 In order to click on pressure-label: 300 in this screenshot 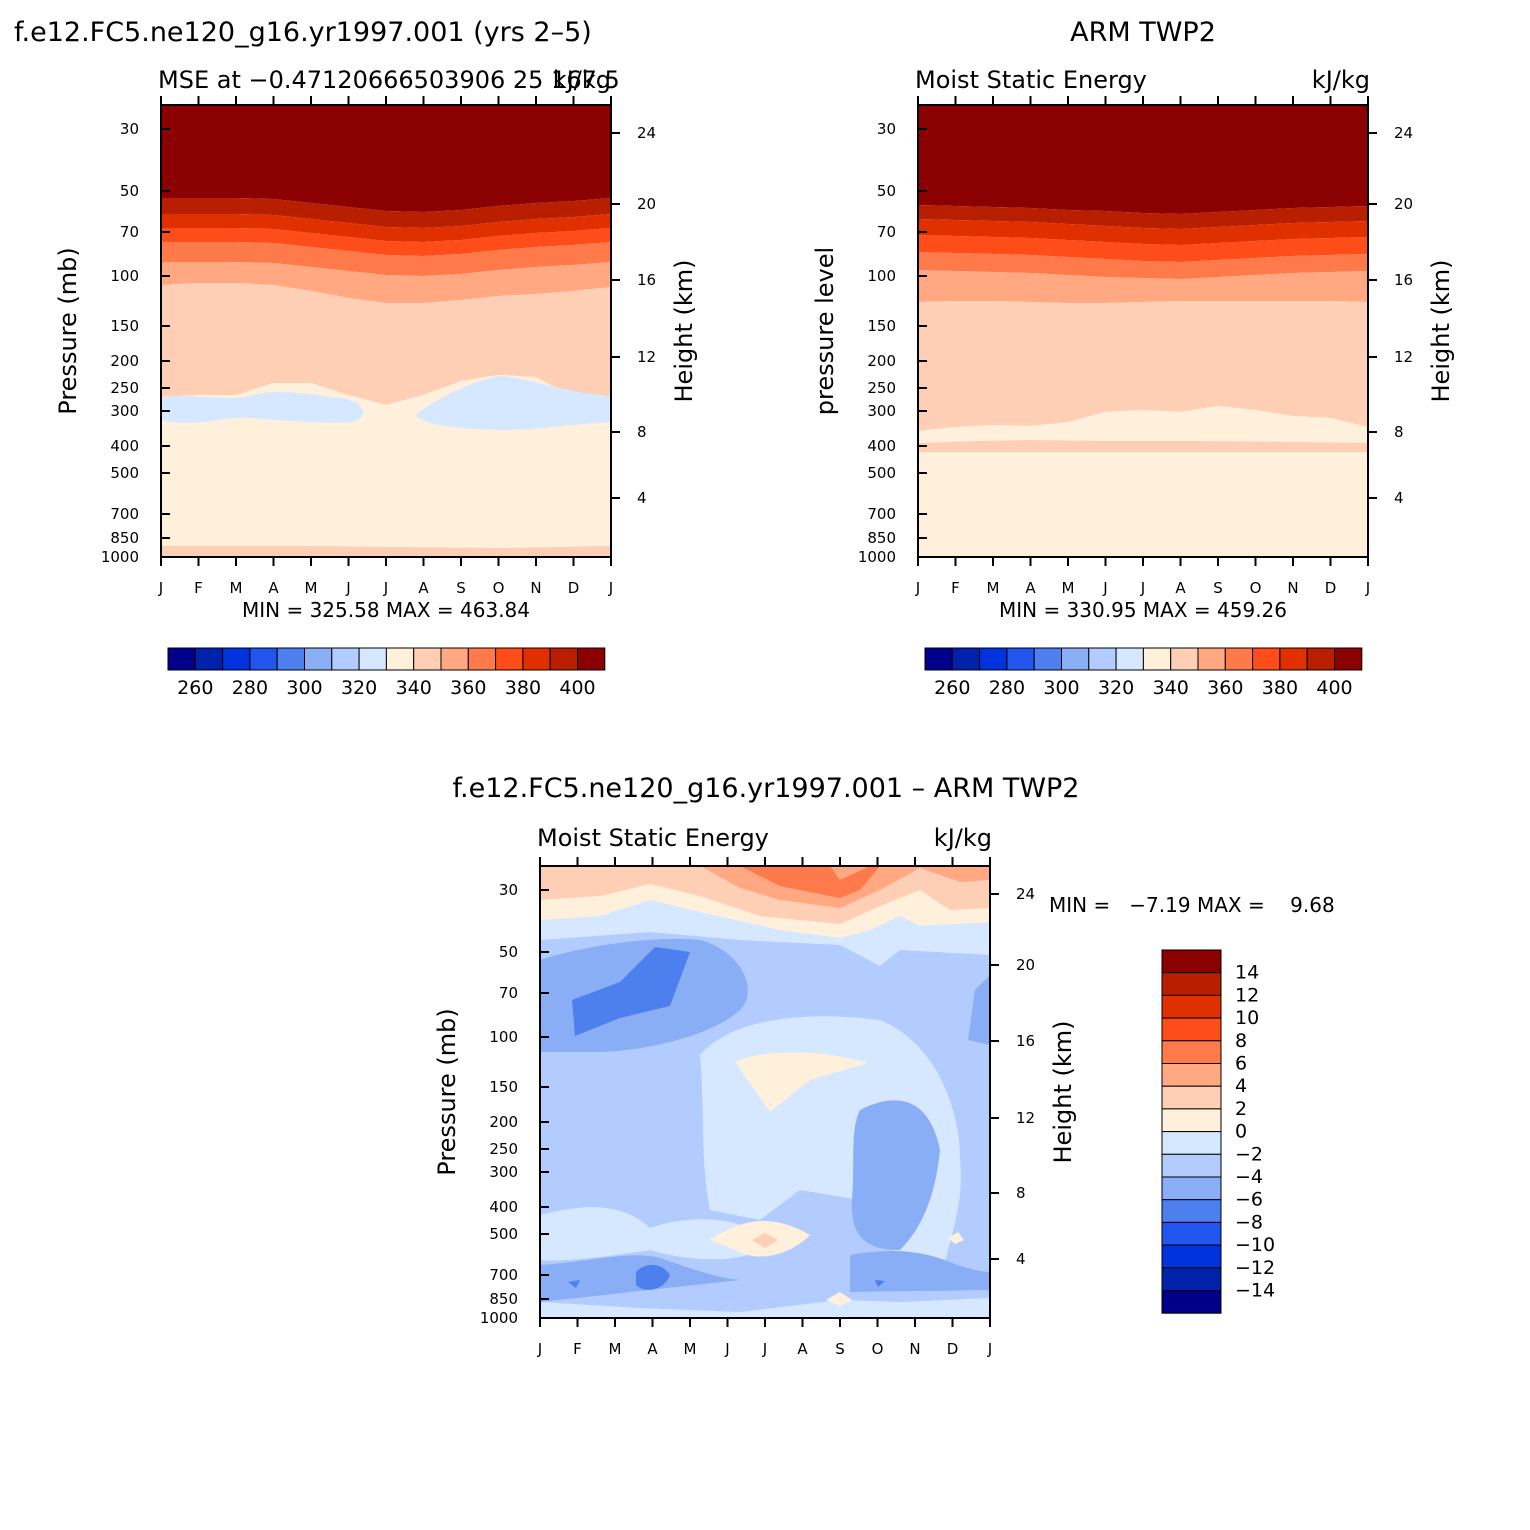, I will do `click(124, 411)`.